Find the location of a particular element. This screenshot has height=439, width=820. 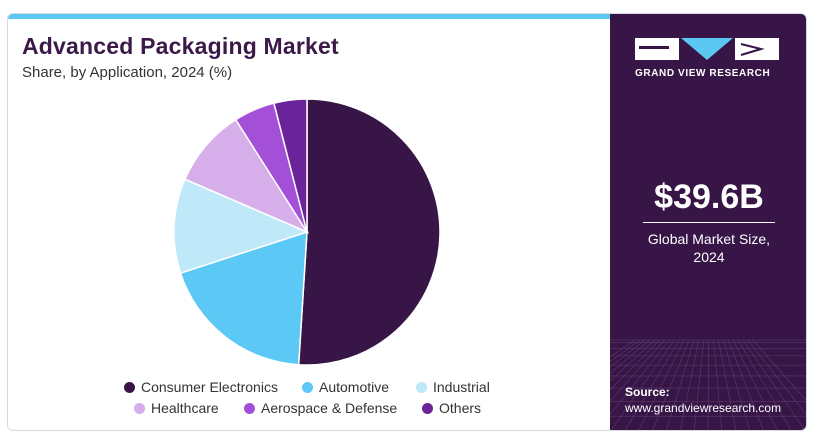

market-size-label: Global Market Size, 2024 is located at coordinates (708, 248).